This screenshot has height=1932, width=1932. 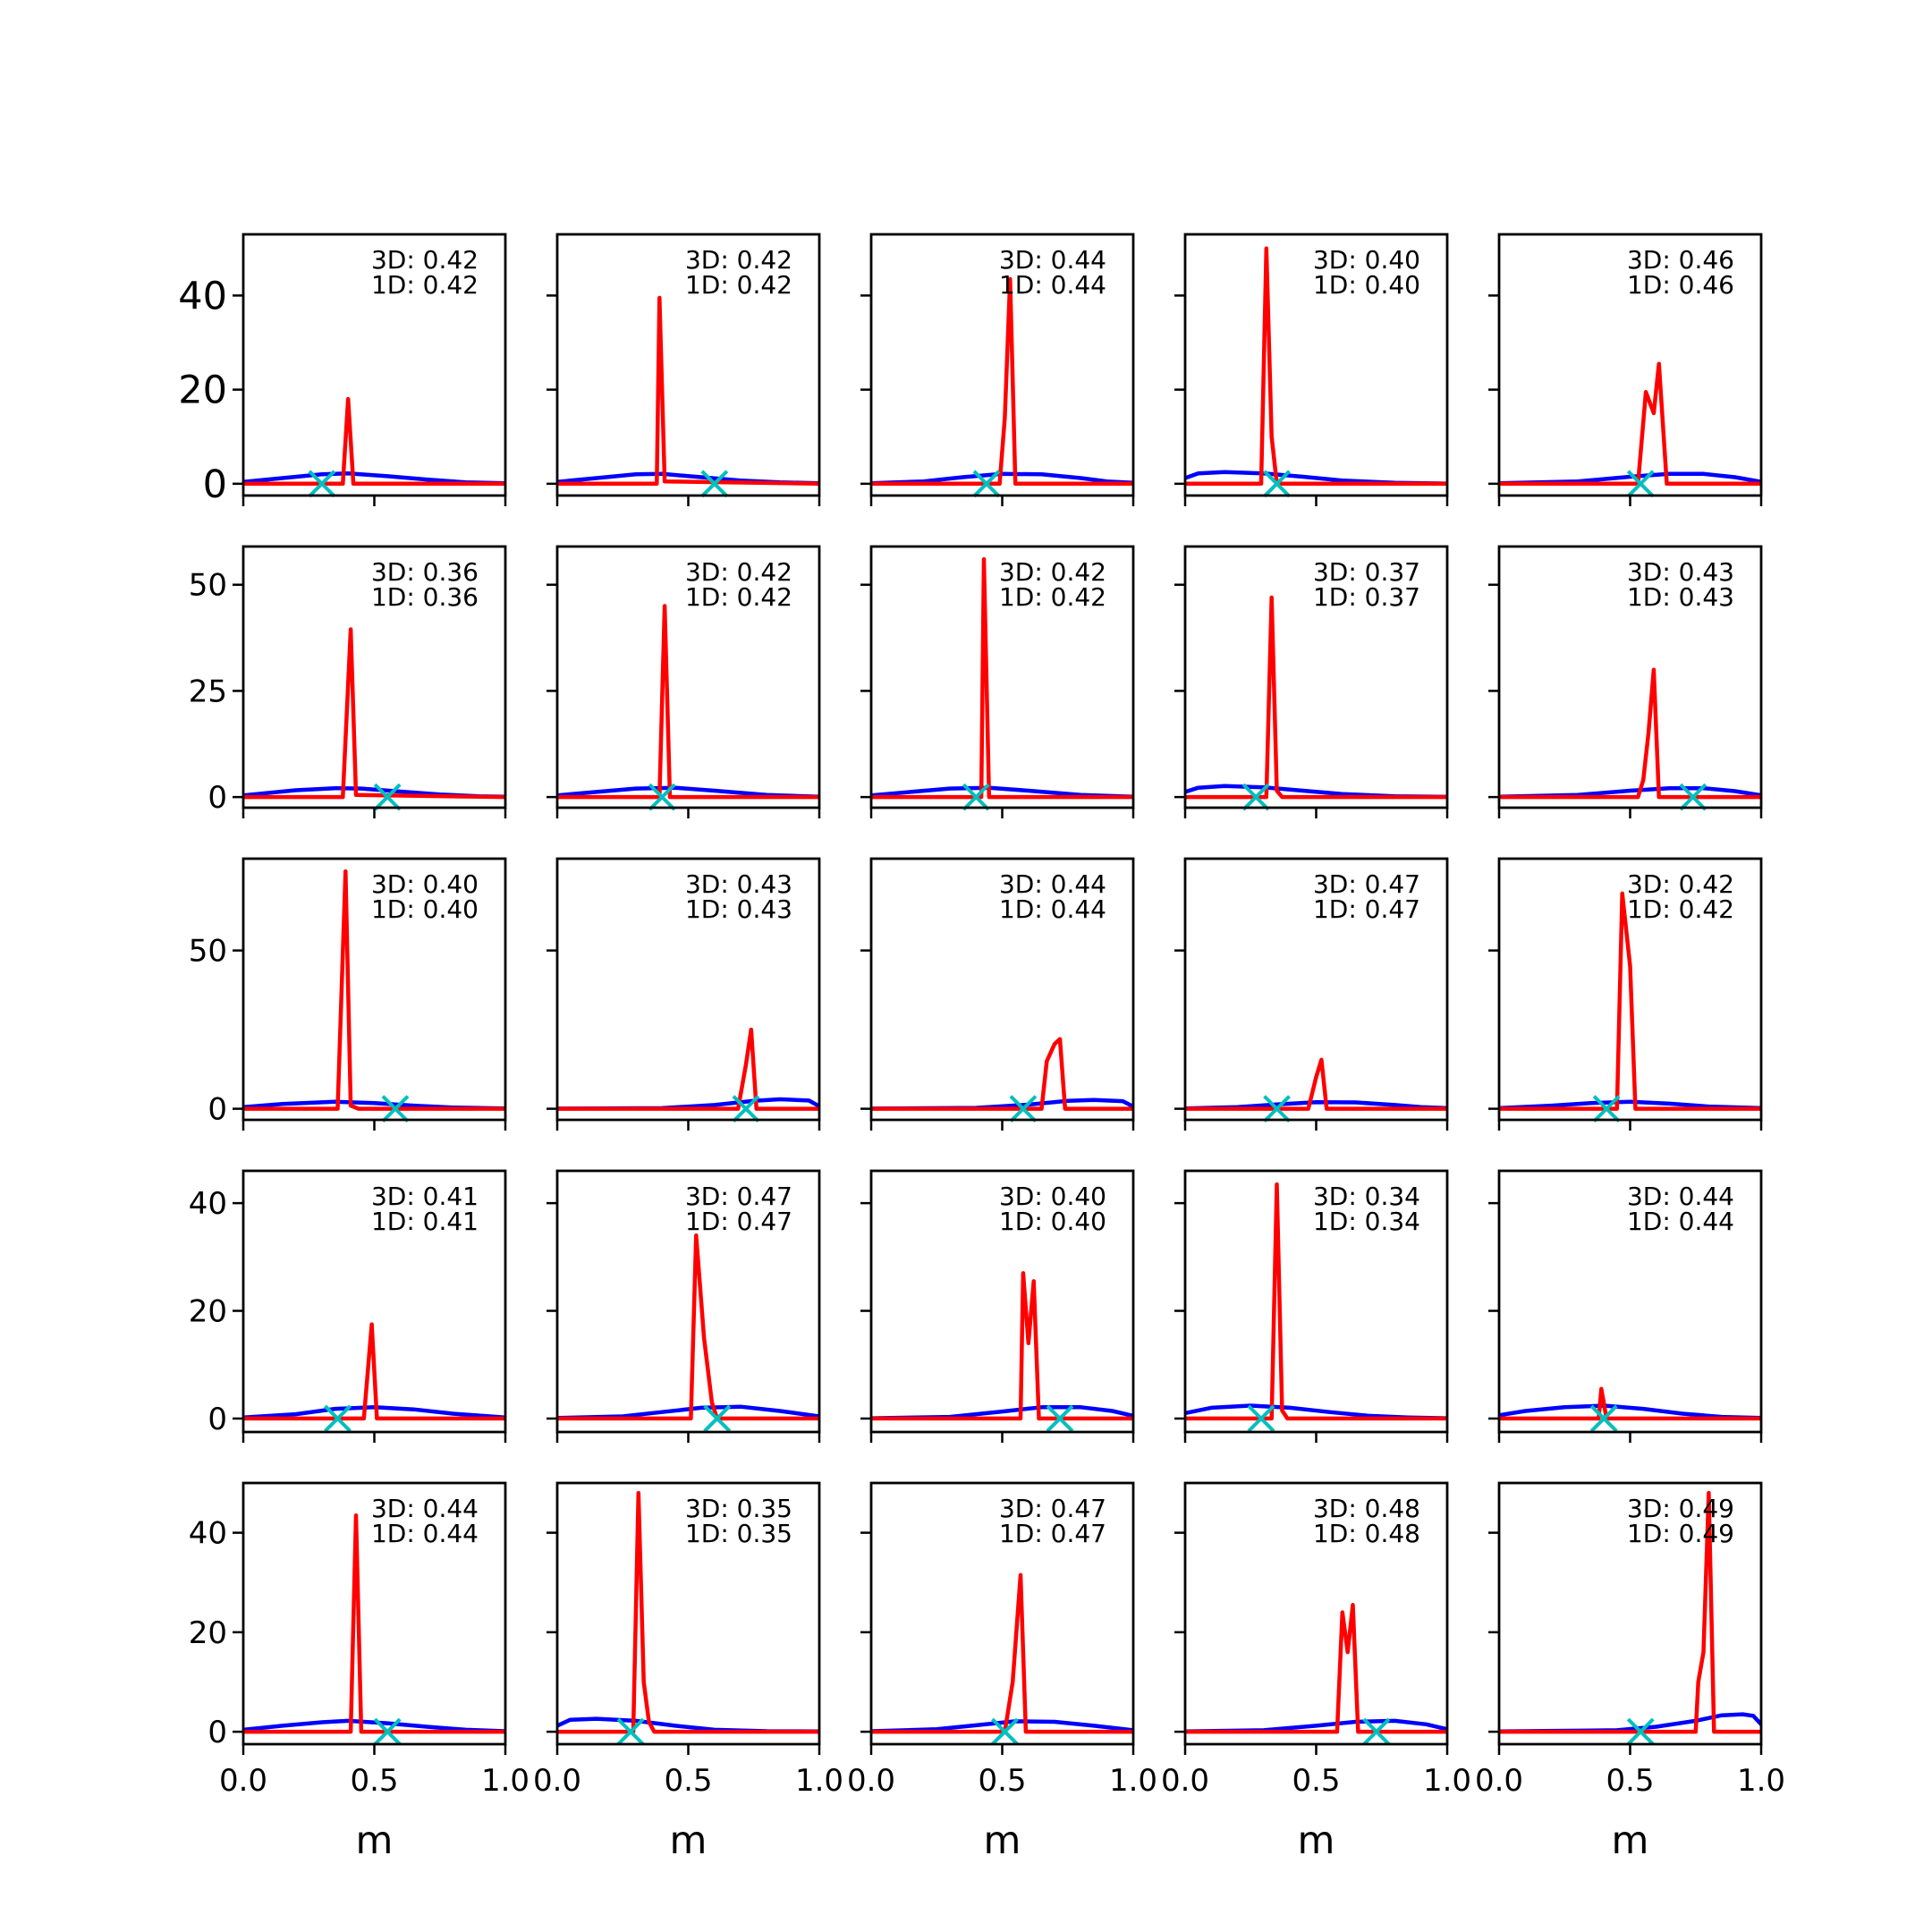 I want to click on annotation-3d: 3D: 0.41, so click(x=425, y=1196).